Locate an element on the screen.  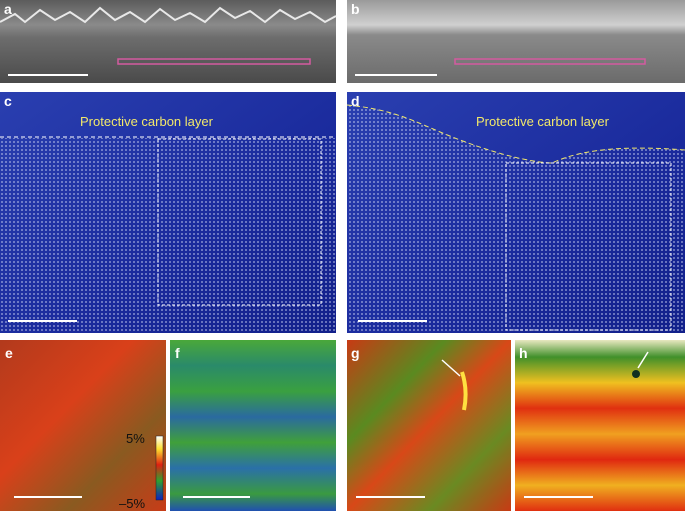
panel-label: a is located at coordinates (8, 9).